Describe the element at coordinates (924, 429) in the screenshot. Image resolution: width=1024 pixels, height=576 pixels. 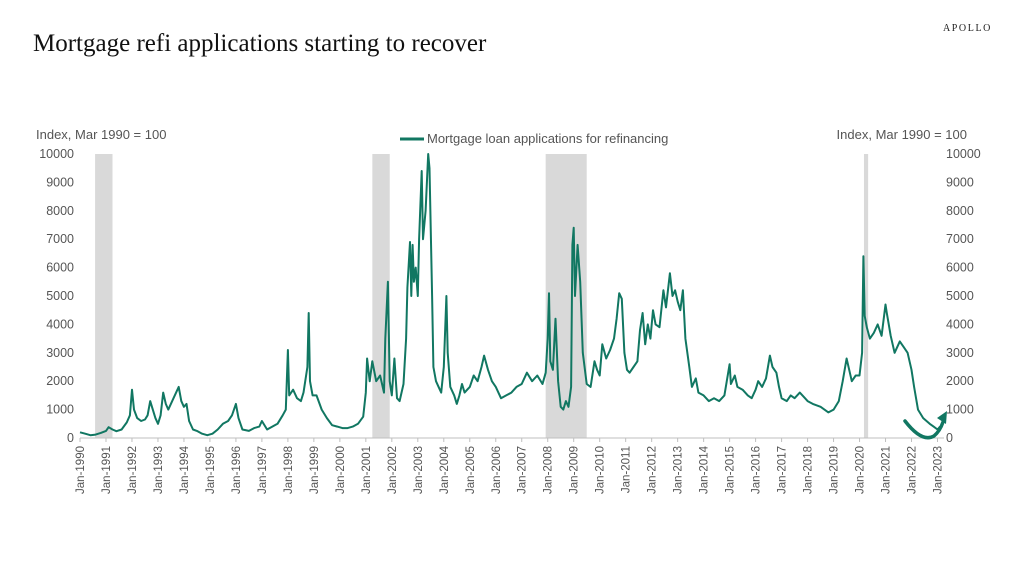
I see `recovery-arrow-curve` at that location.